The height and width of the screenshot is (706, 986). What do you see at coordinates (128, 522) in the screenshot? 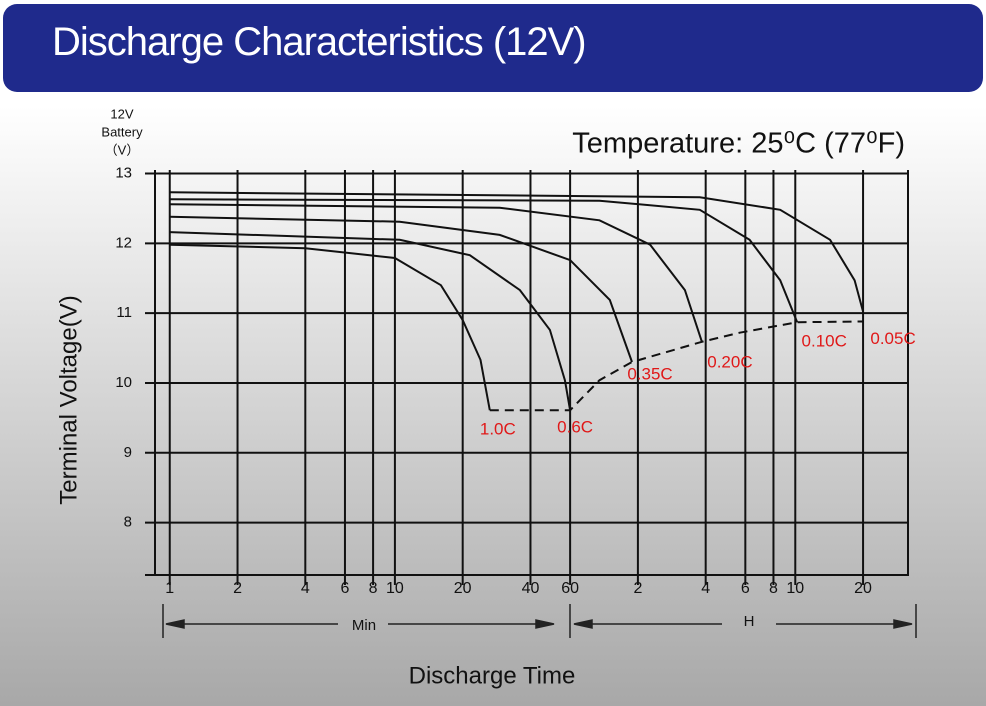
I see `y-tick-label: 8` at bounding box center [128, 522].